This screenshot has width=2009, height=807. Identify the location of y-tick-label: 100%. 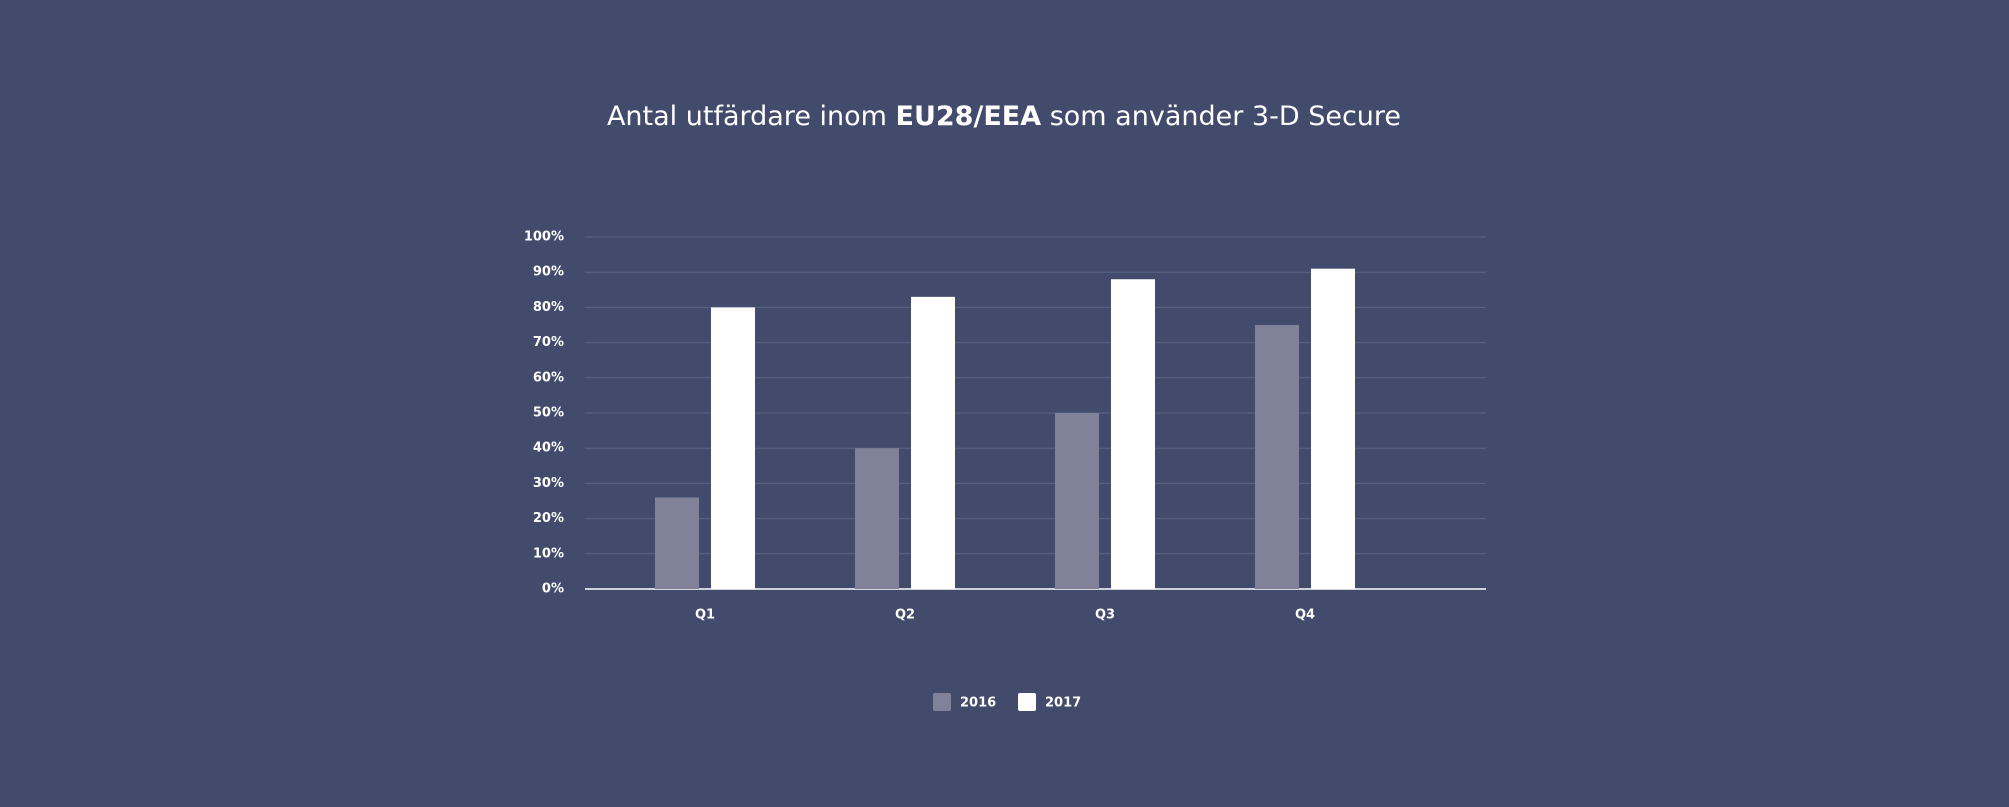
(544, 237).